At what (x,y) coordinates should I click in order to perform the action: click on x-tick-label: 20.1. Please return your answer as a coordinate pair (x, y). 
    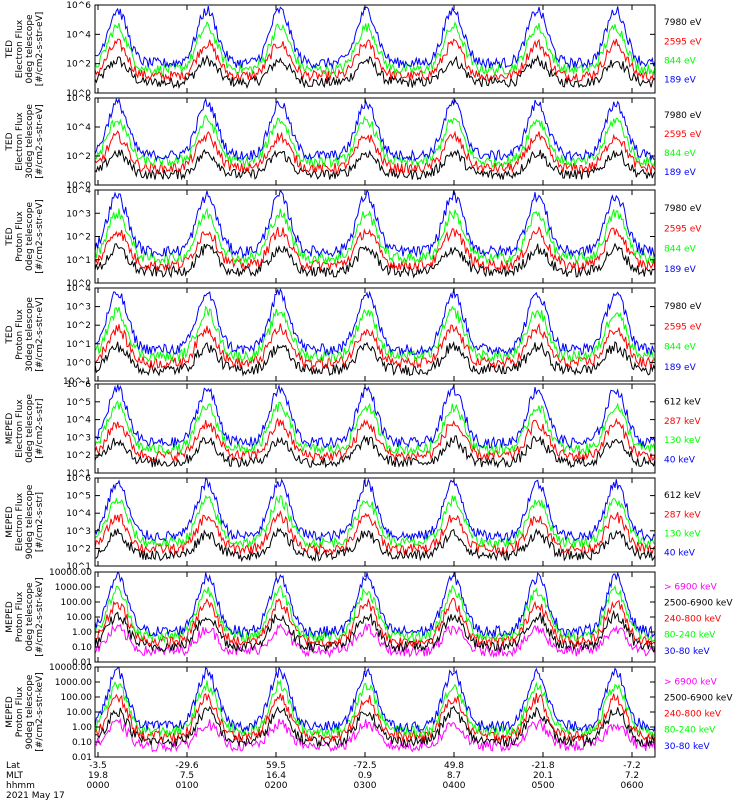
    Looking at the image, I should click on (543, 776).